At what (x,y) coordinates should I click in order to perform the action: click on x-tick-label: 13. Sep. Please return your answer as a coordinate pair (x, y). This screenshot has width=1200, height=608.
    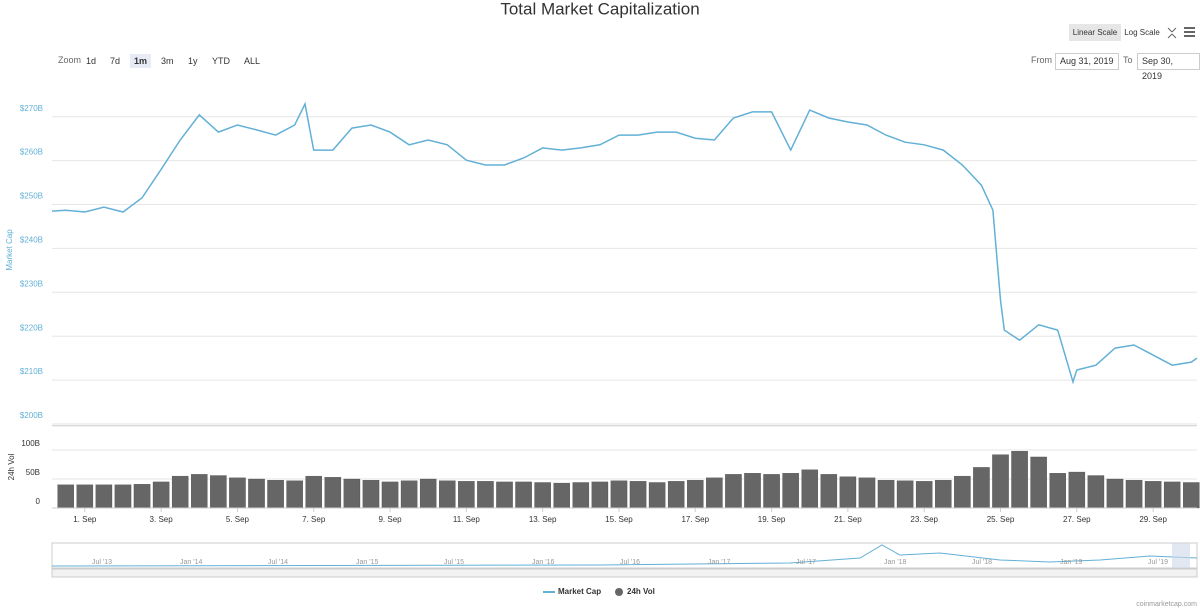
    Looking at the image, I should click on (543, 519).